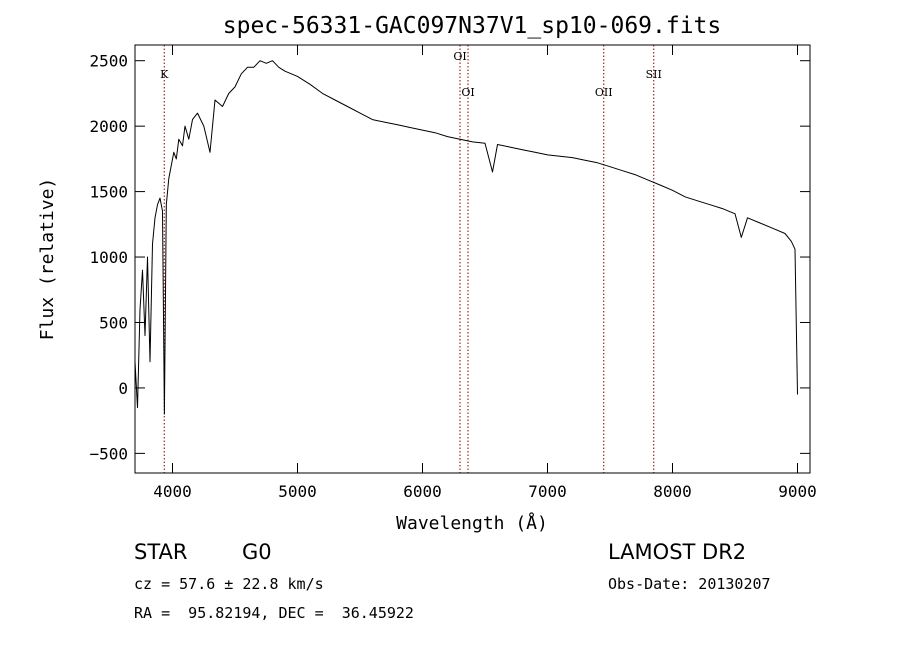 The image size is (900, 649). I want to click on y-tick-label: 2500, so click(108, 61).